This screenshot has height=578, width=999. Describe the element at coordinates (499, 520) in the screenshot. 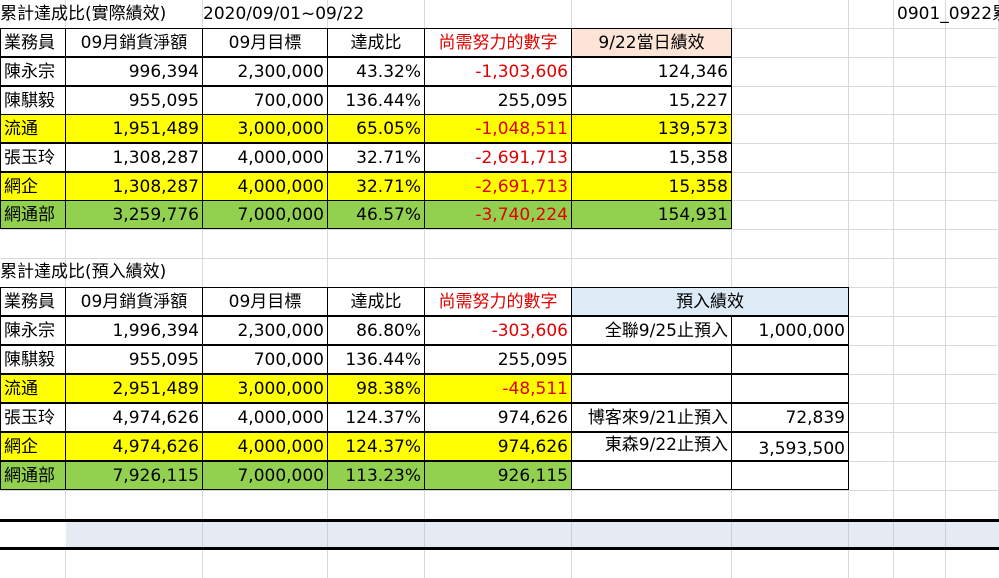

I see `freeze-pane-divider` at that location.